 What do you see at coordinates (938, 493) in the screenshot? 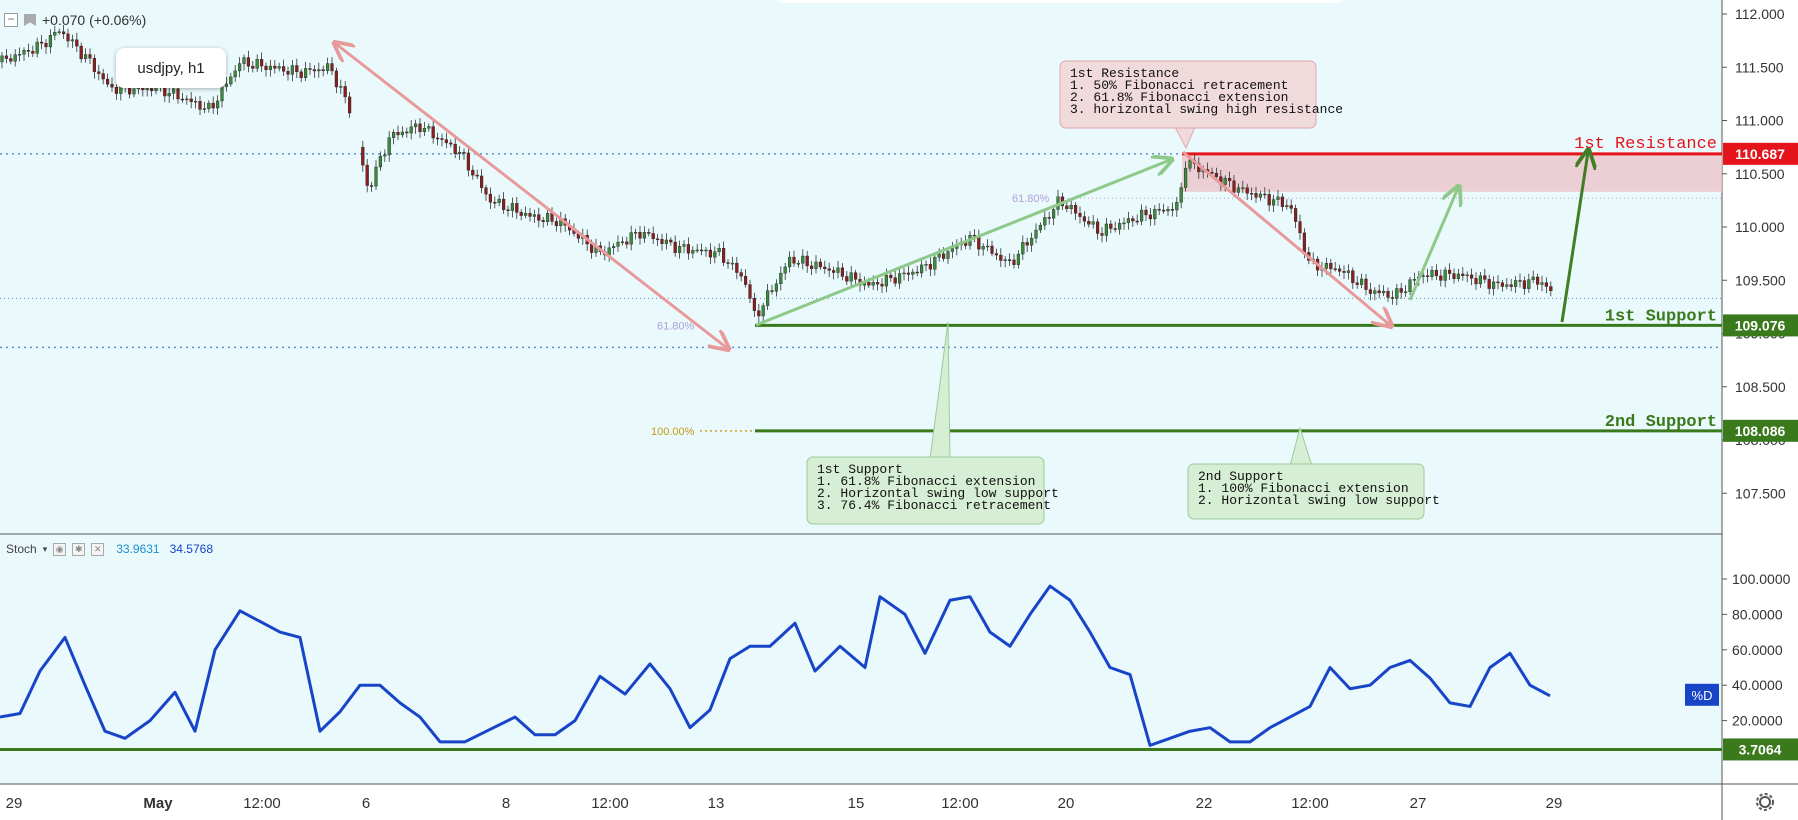
I see `sup1-callout-line: 2. Horizontal swing low support` at bounding box center [938, 493].